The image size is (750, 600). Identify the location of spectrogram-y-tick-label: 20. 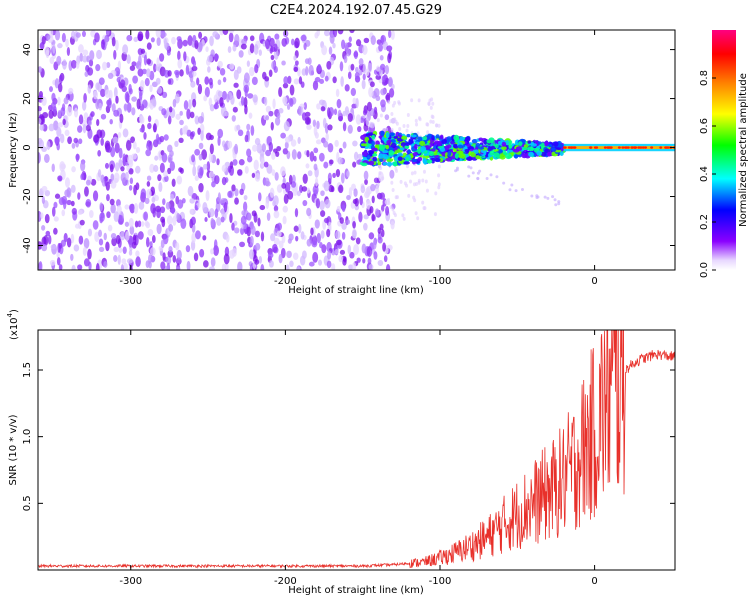
(27, 98).